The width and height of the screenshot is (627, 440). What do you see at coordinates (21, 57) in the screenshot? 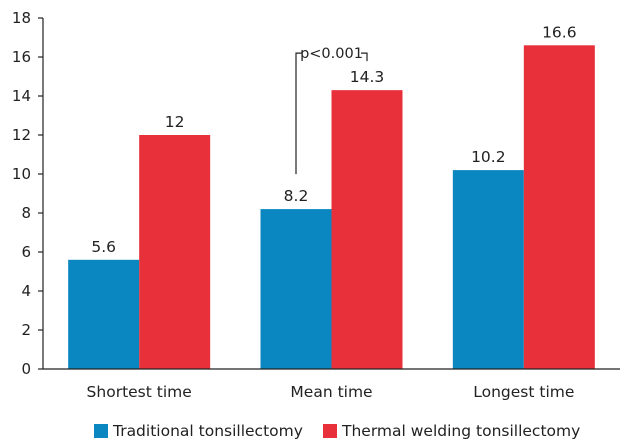
I see `y-tick-label: 16` at bounding box center [21, 57].